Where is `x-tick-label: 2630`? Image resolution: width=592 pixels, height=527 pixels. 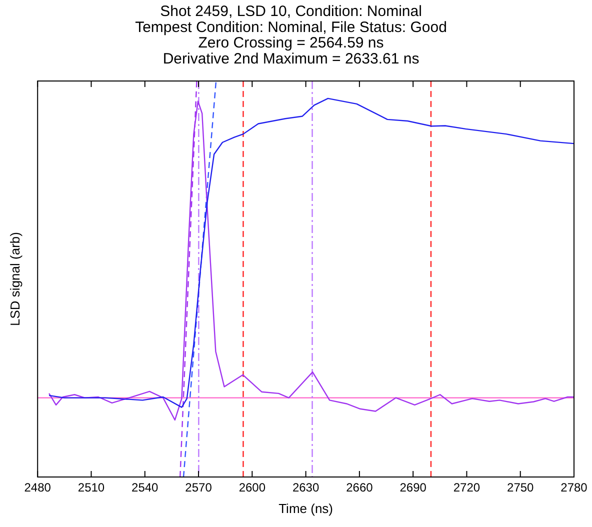
x-tick-label: 2630 is located at coordinates (306, 487).